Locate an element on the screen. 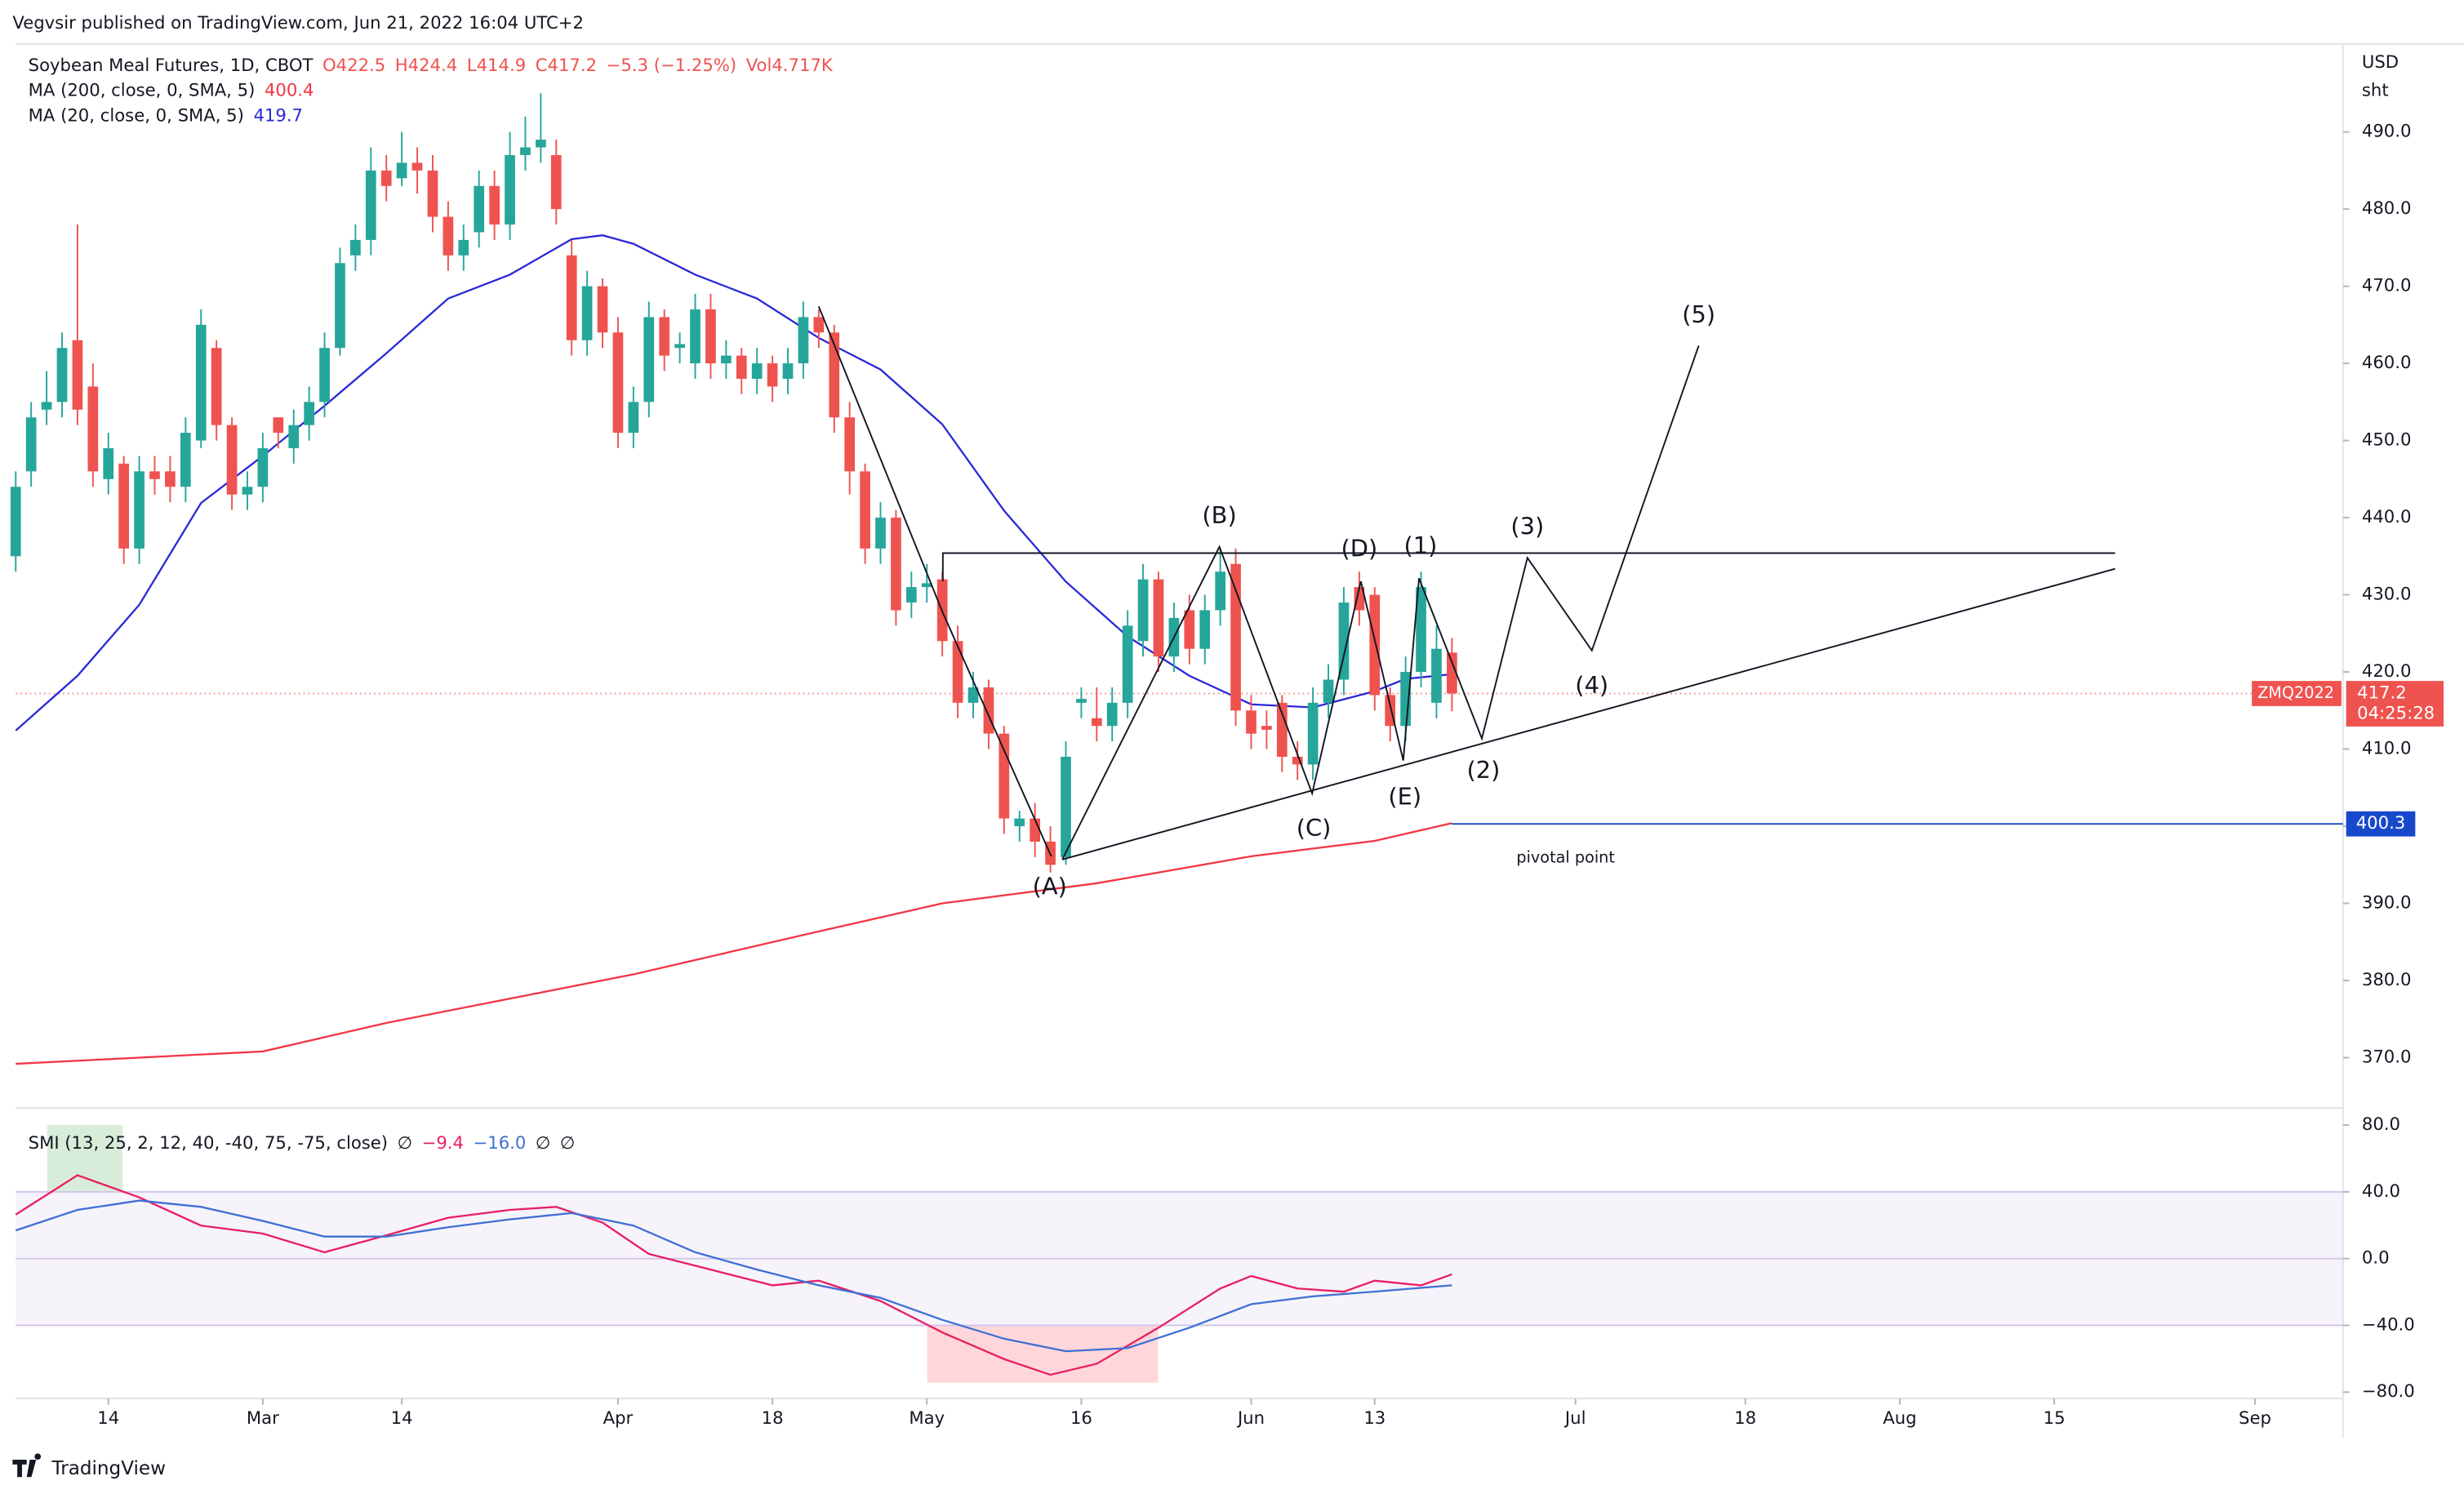 This screenshot has height=1494, width=2464. legend-value: Vol4.717K is located at coordinates (790, 65).